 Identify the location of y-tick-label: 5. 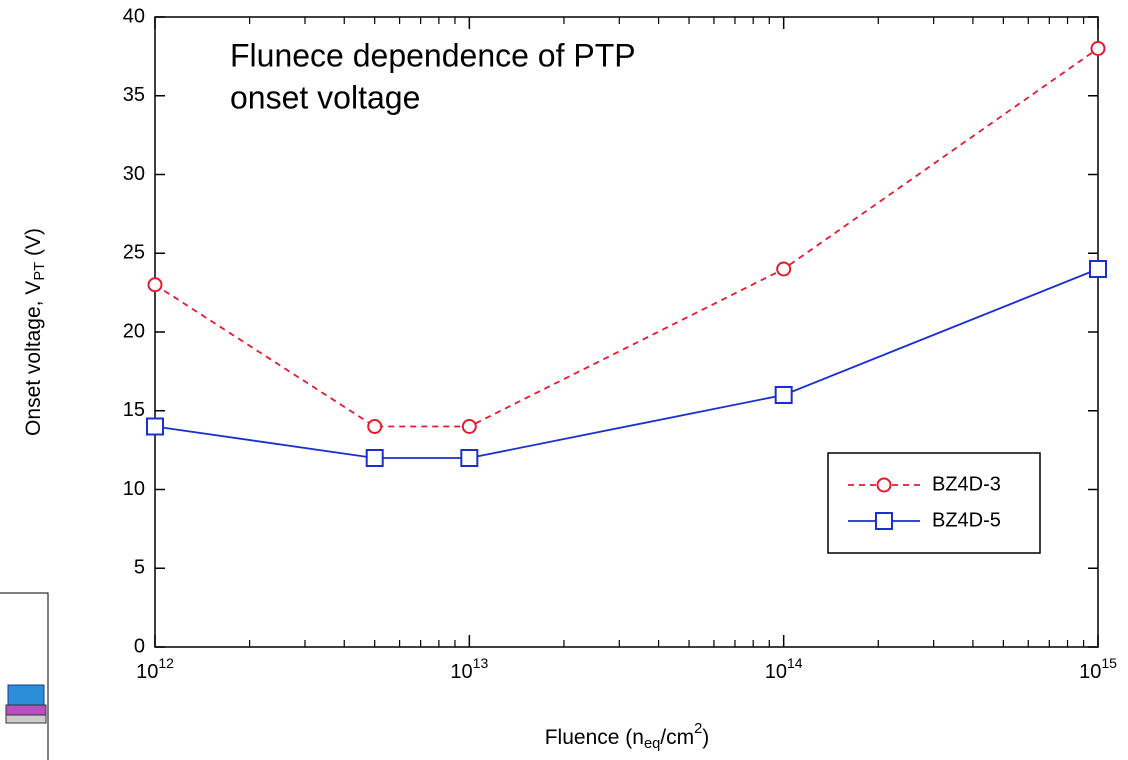
(139, 568).